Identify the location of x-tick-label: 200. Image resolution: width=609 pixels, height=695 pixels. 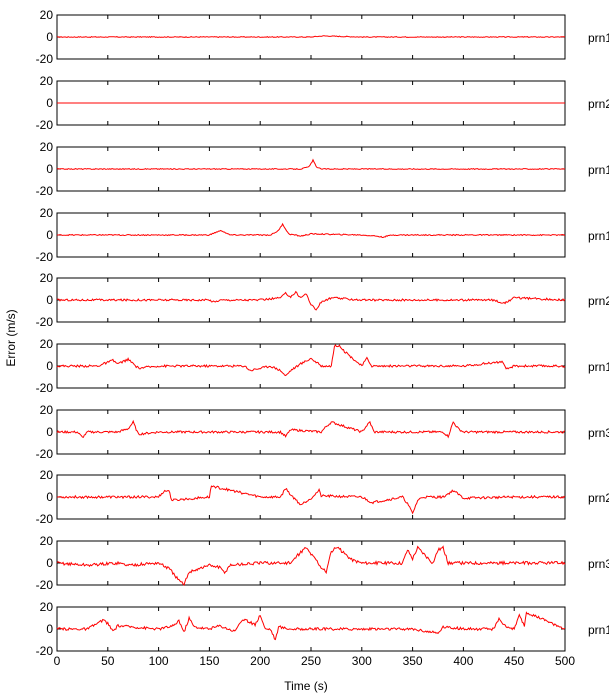
(260, 661).